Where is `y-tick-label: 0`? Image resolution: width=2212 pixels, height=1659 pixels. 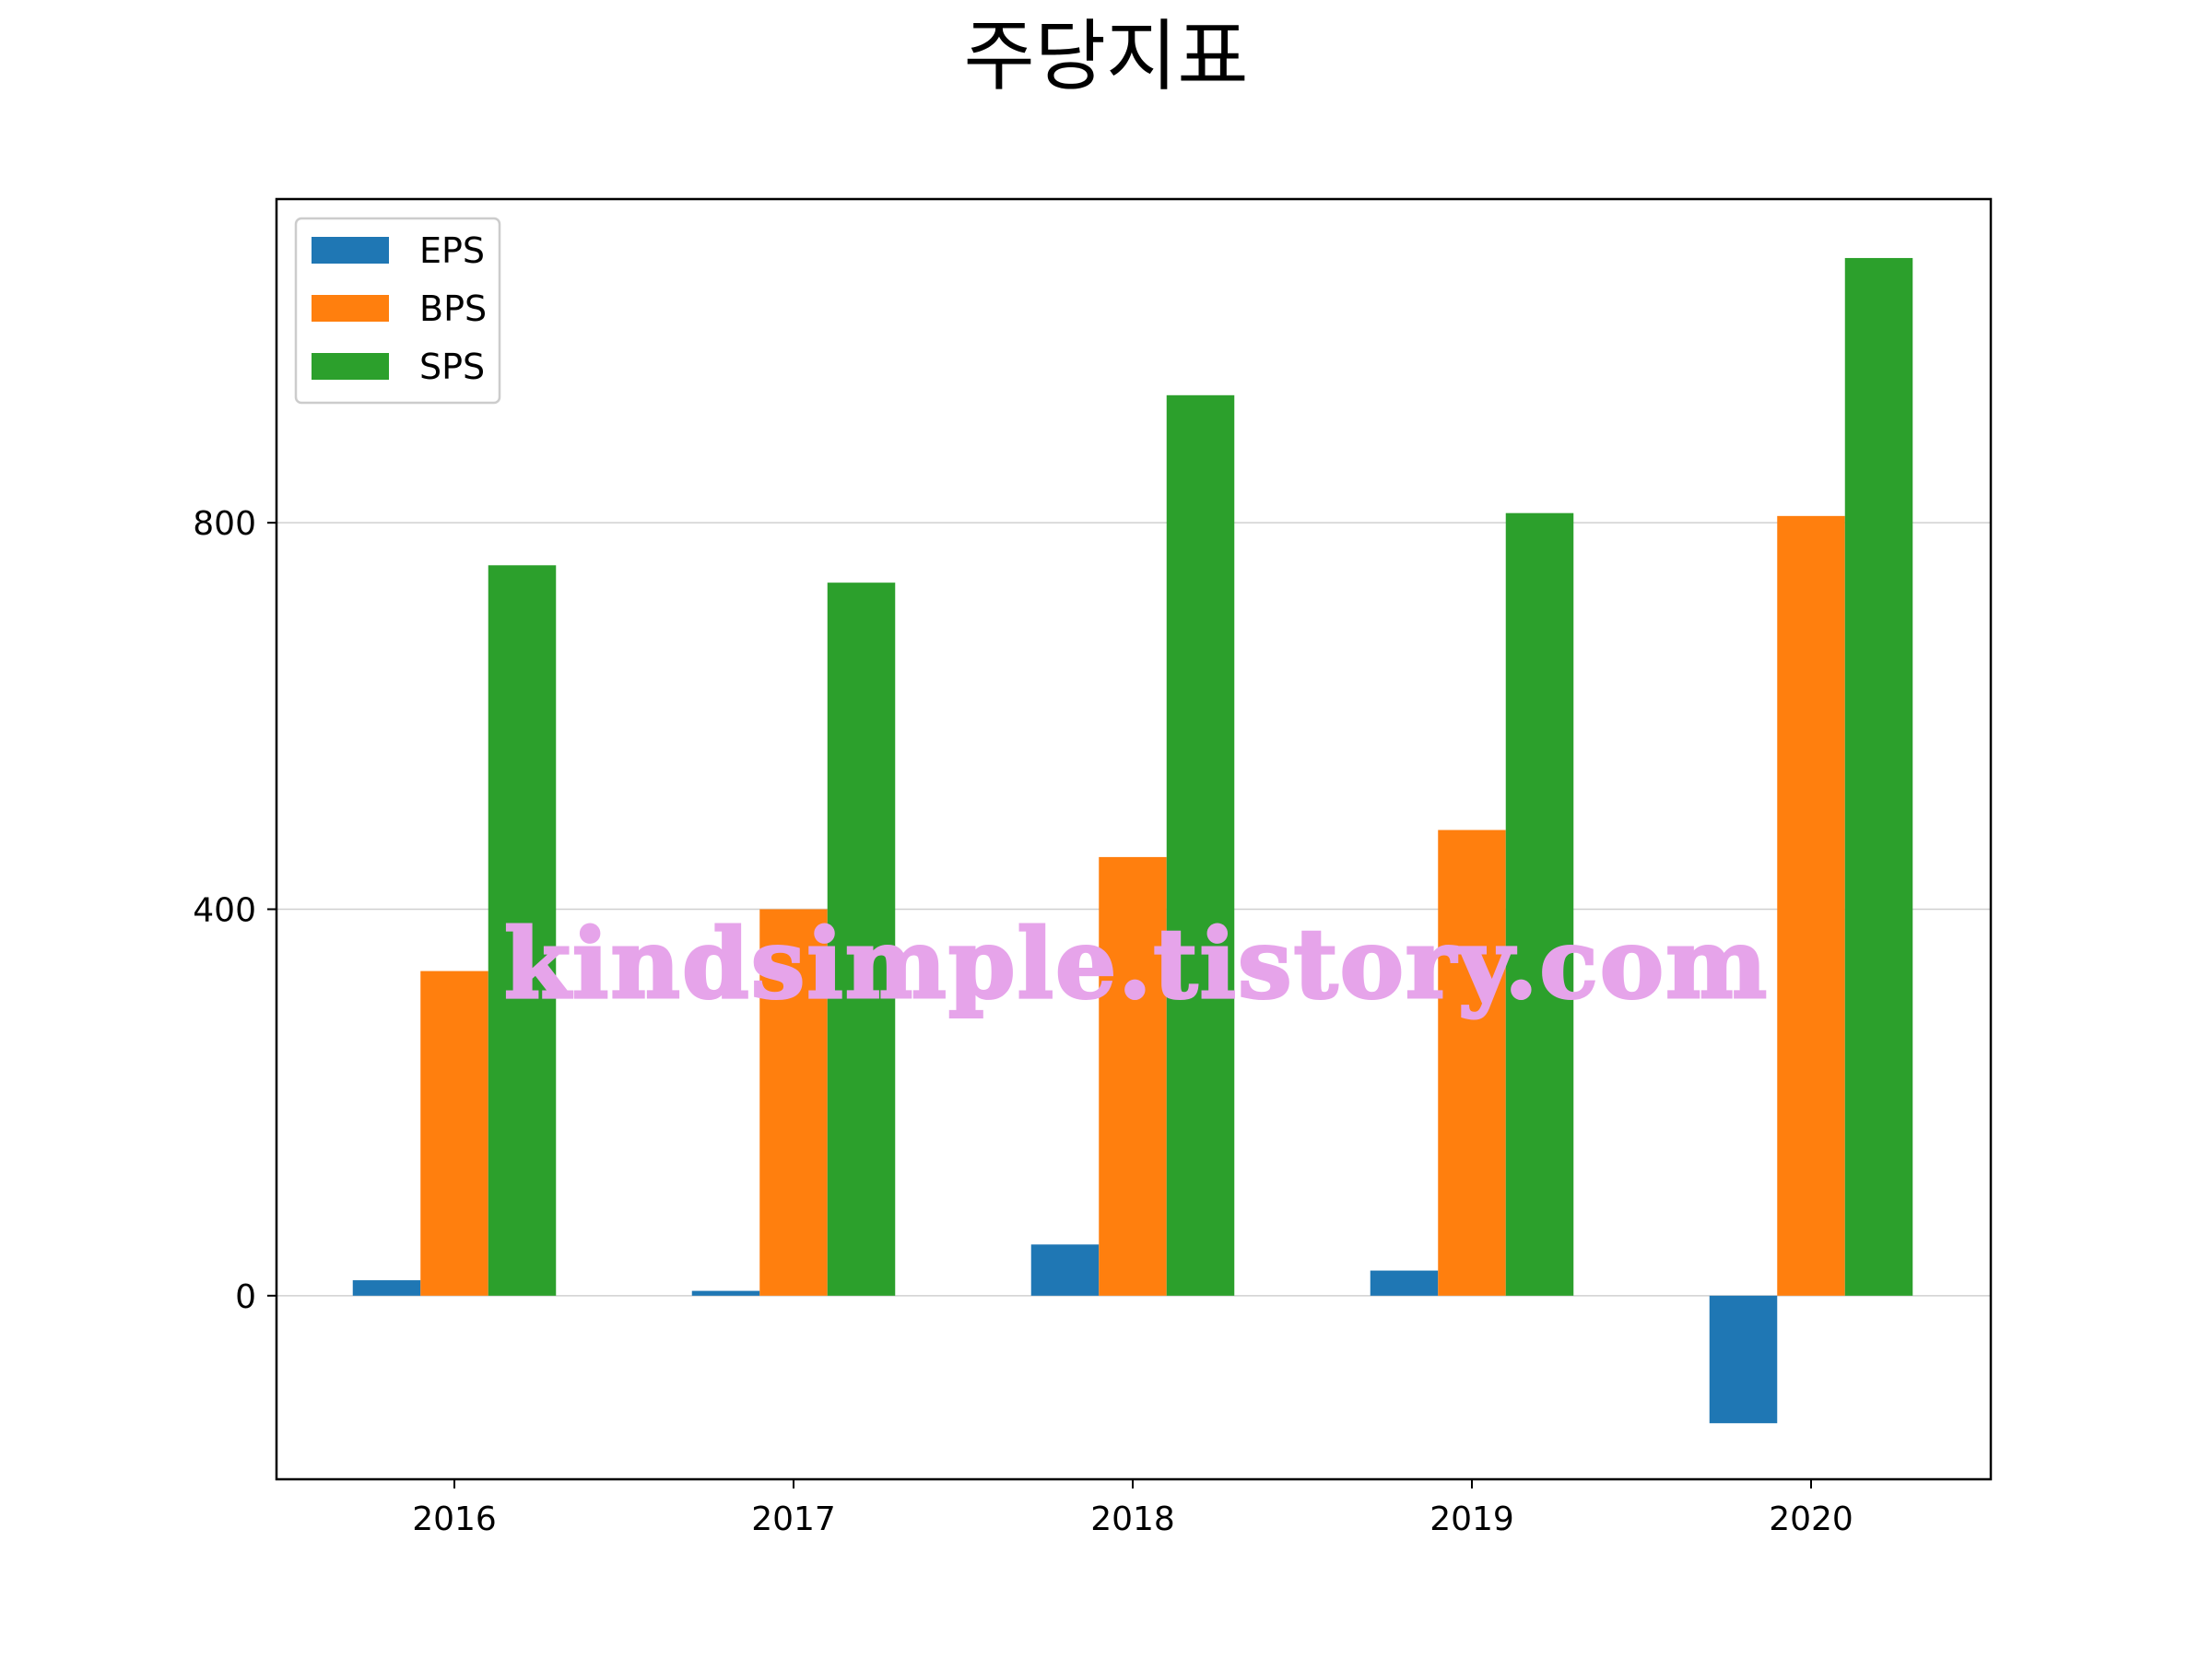 y-tick-label: 0 is located at coordinates (245, 1297).